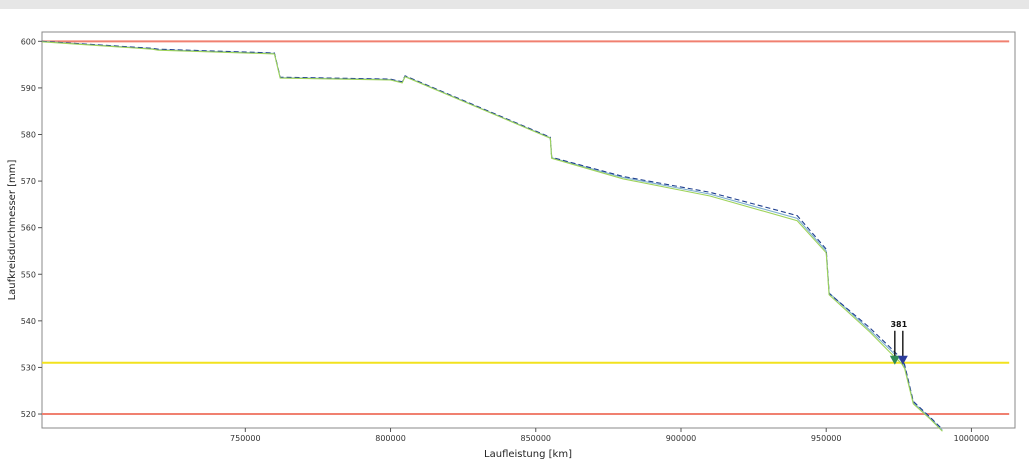  Describe the element at coordinates (28, 321) in the screenshot. I see `y-tick-label-2: 540` at that location.